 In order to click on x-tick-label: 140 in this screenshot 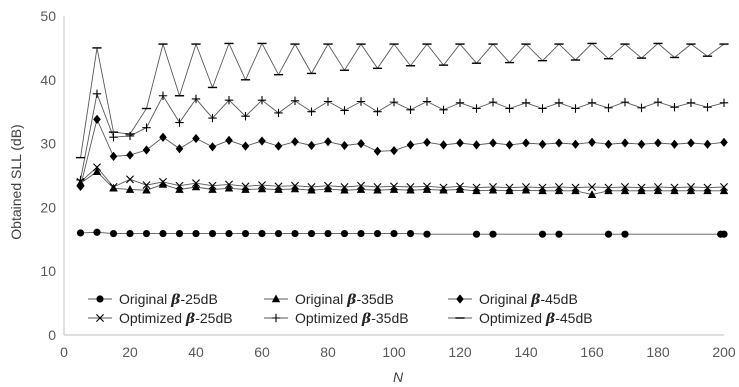, I will do `click(526, 352)`.